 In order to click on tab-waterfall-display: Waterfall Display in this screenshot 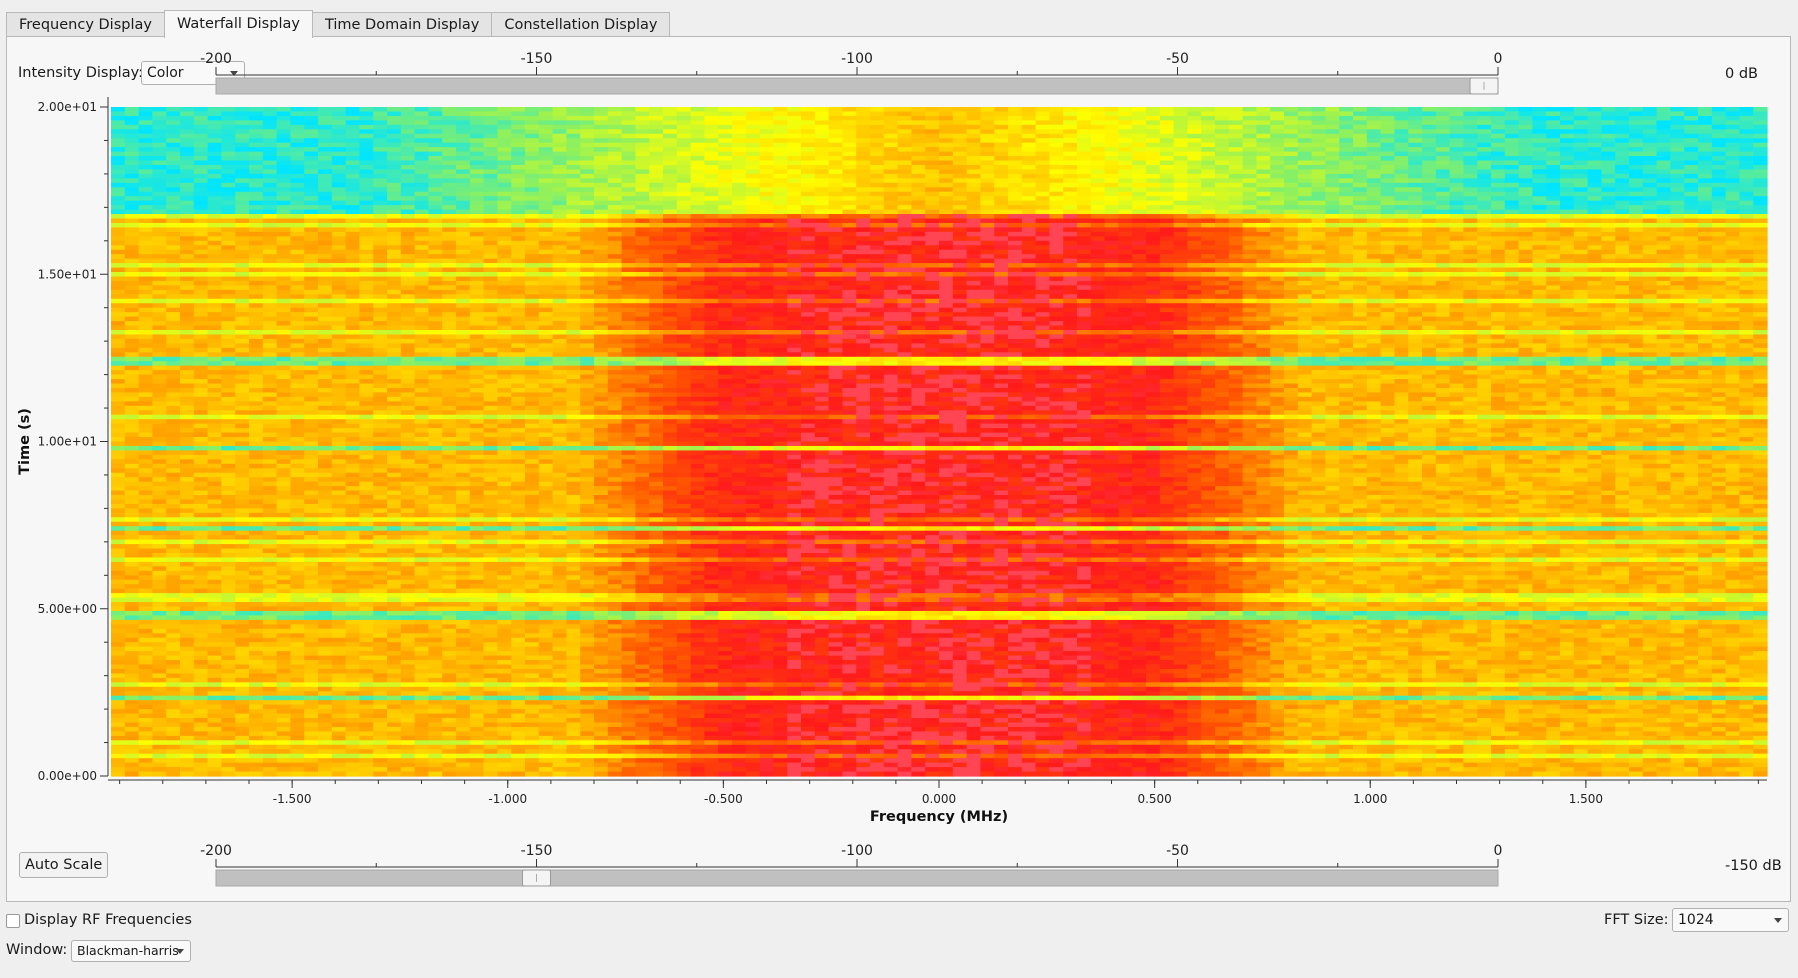, I will do `click(238, 24)`.